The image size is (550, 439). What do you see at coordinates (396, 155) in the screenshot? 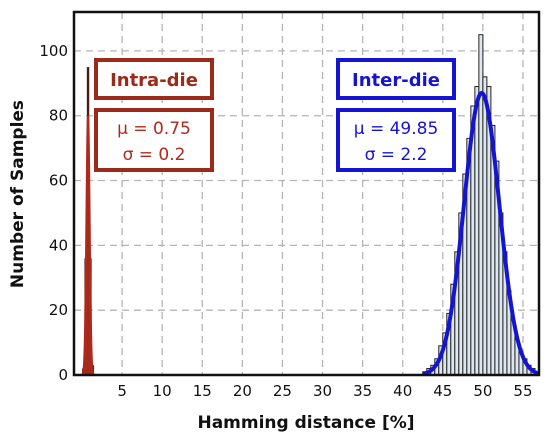
I see `inter-die-sigma: σ = 2.2` at bounding box center [396, 155].